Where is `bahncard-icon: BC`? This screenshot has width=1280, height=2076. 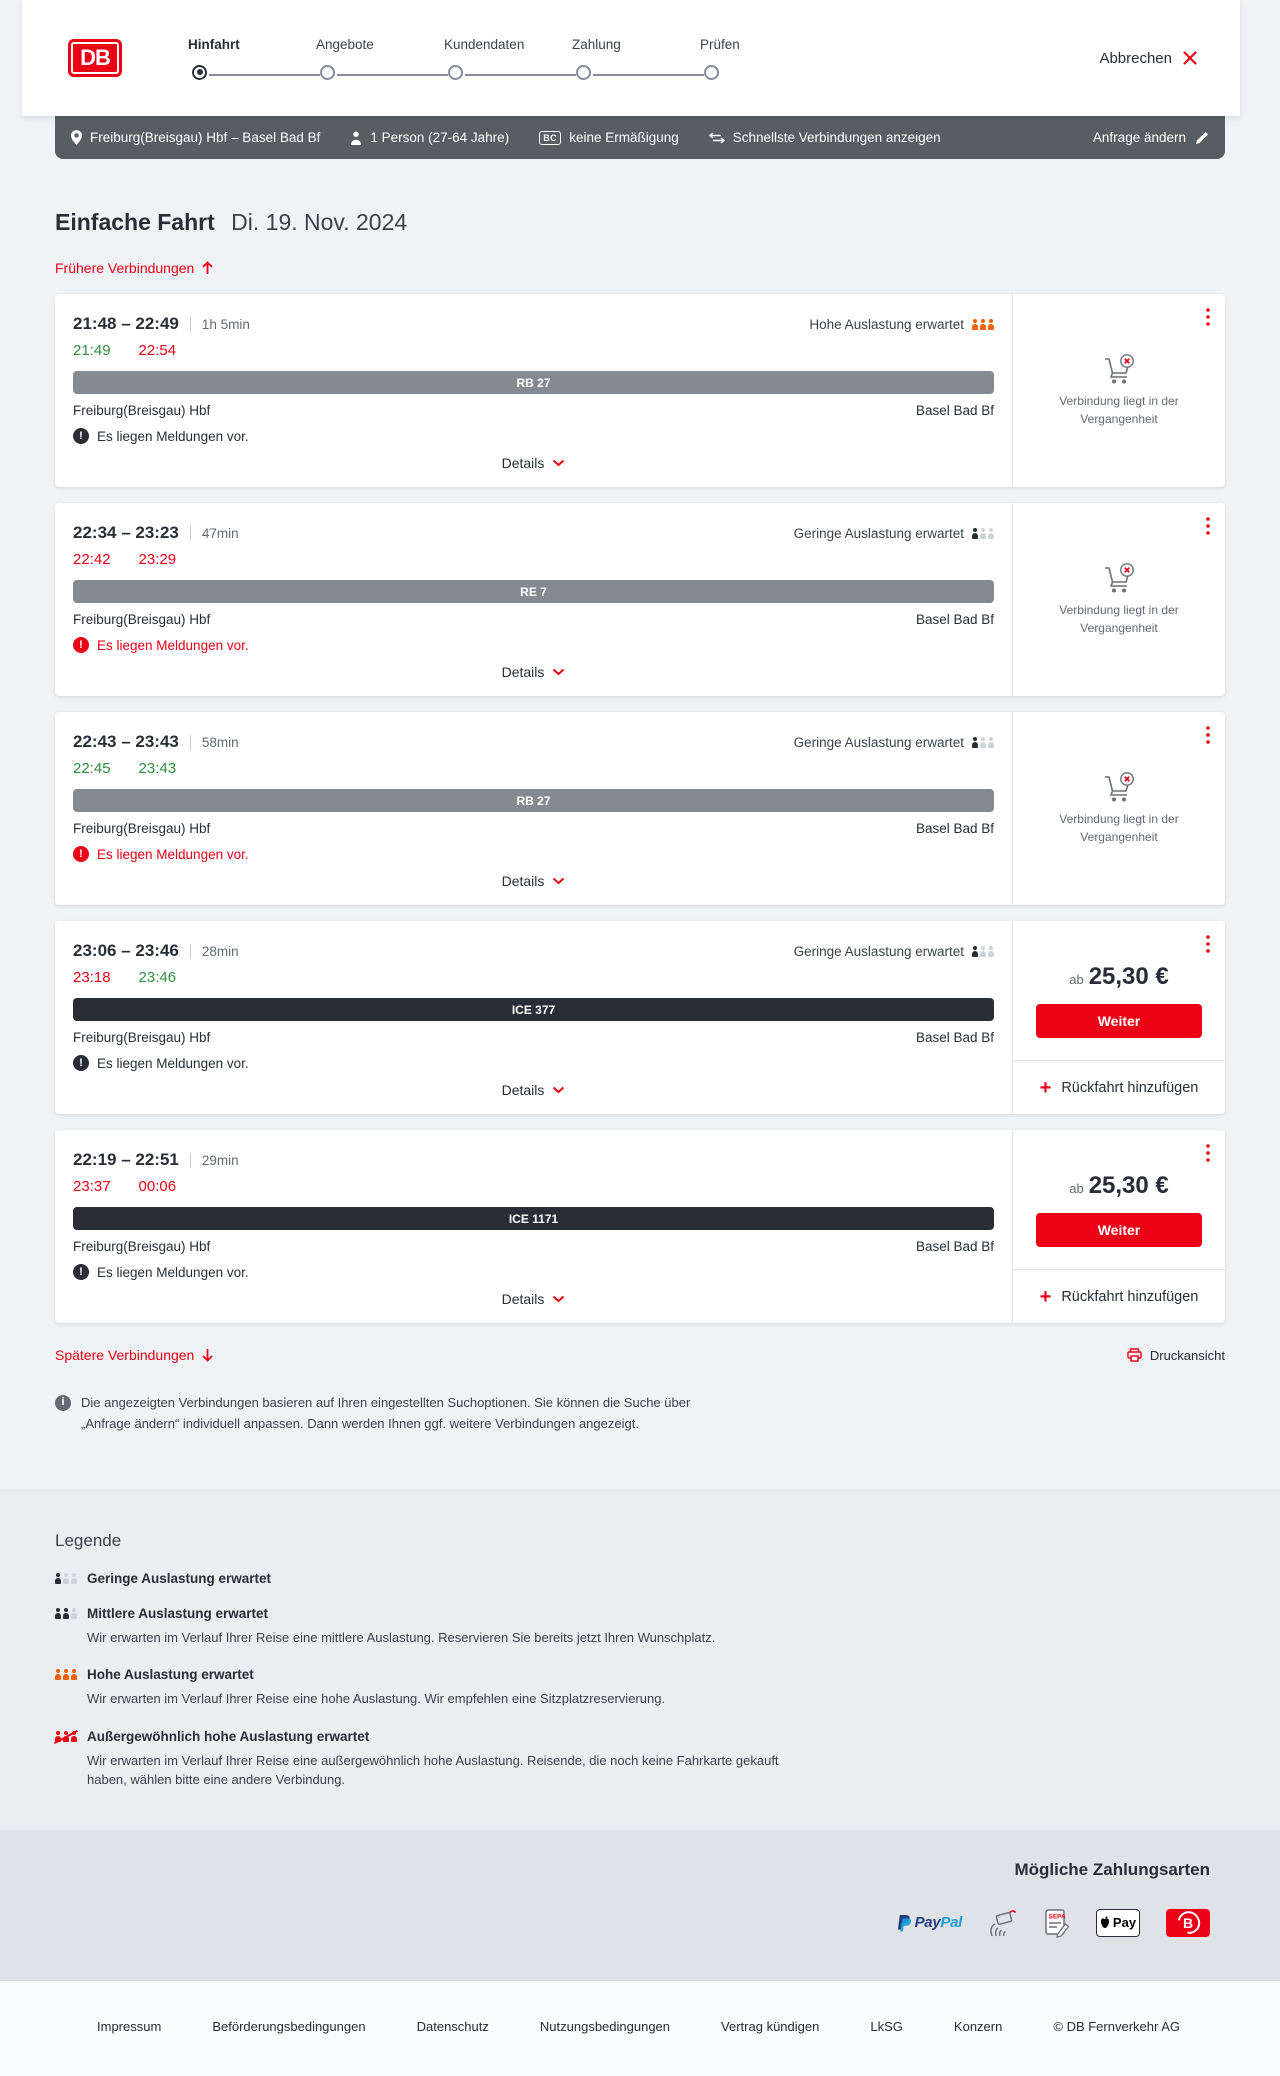 bahncard-icon: BC is located at coordinates (550, 137).